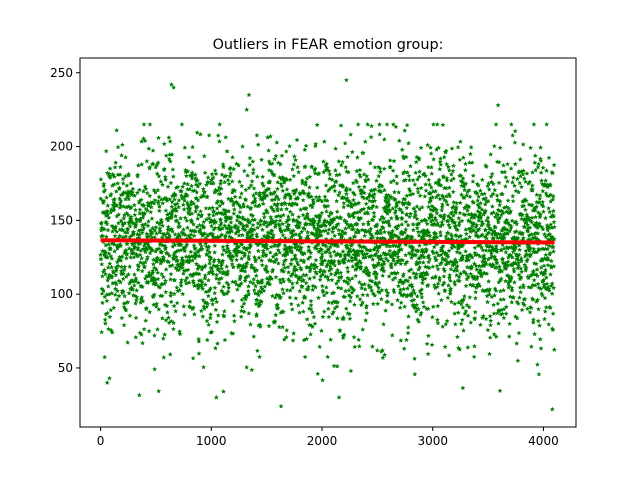  I want to click on y-tick-label: 250, so click(61, 73).